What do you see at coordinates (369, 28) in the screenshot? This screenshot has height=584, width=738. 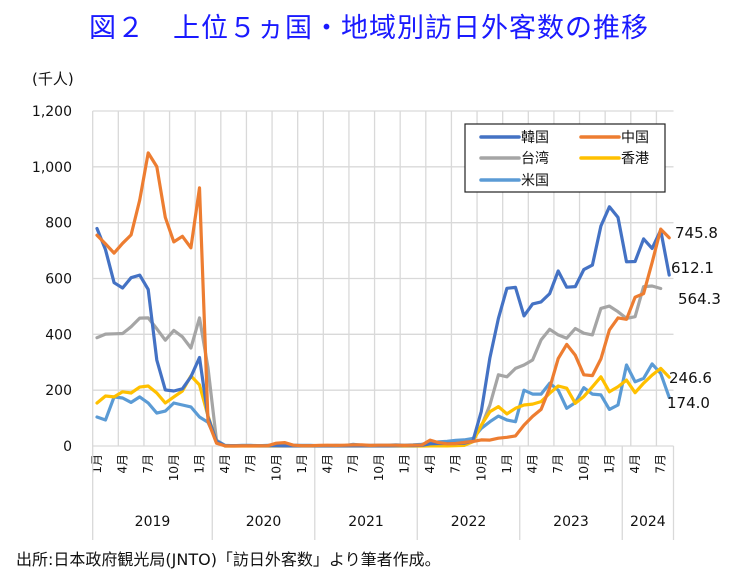 I see `chart-title: 図２ 上位５ヵ国・地域別訪日外客数の推移` at bounding box center [369, 28].